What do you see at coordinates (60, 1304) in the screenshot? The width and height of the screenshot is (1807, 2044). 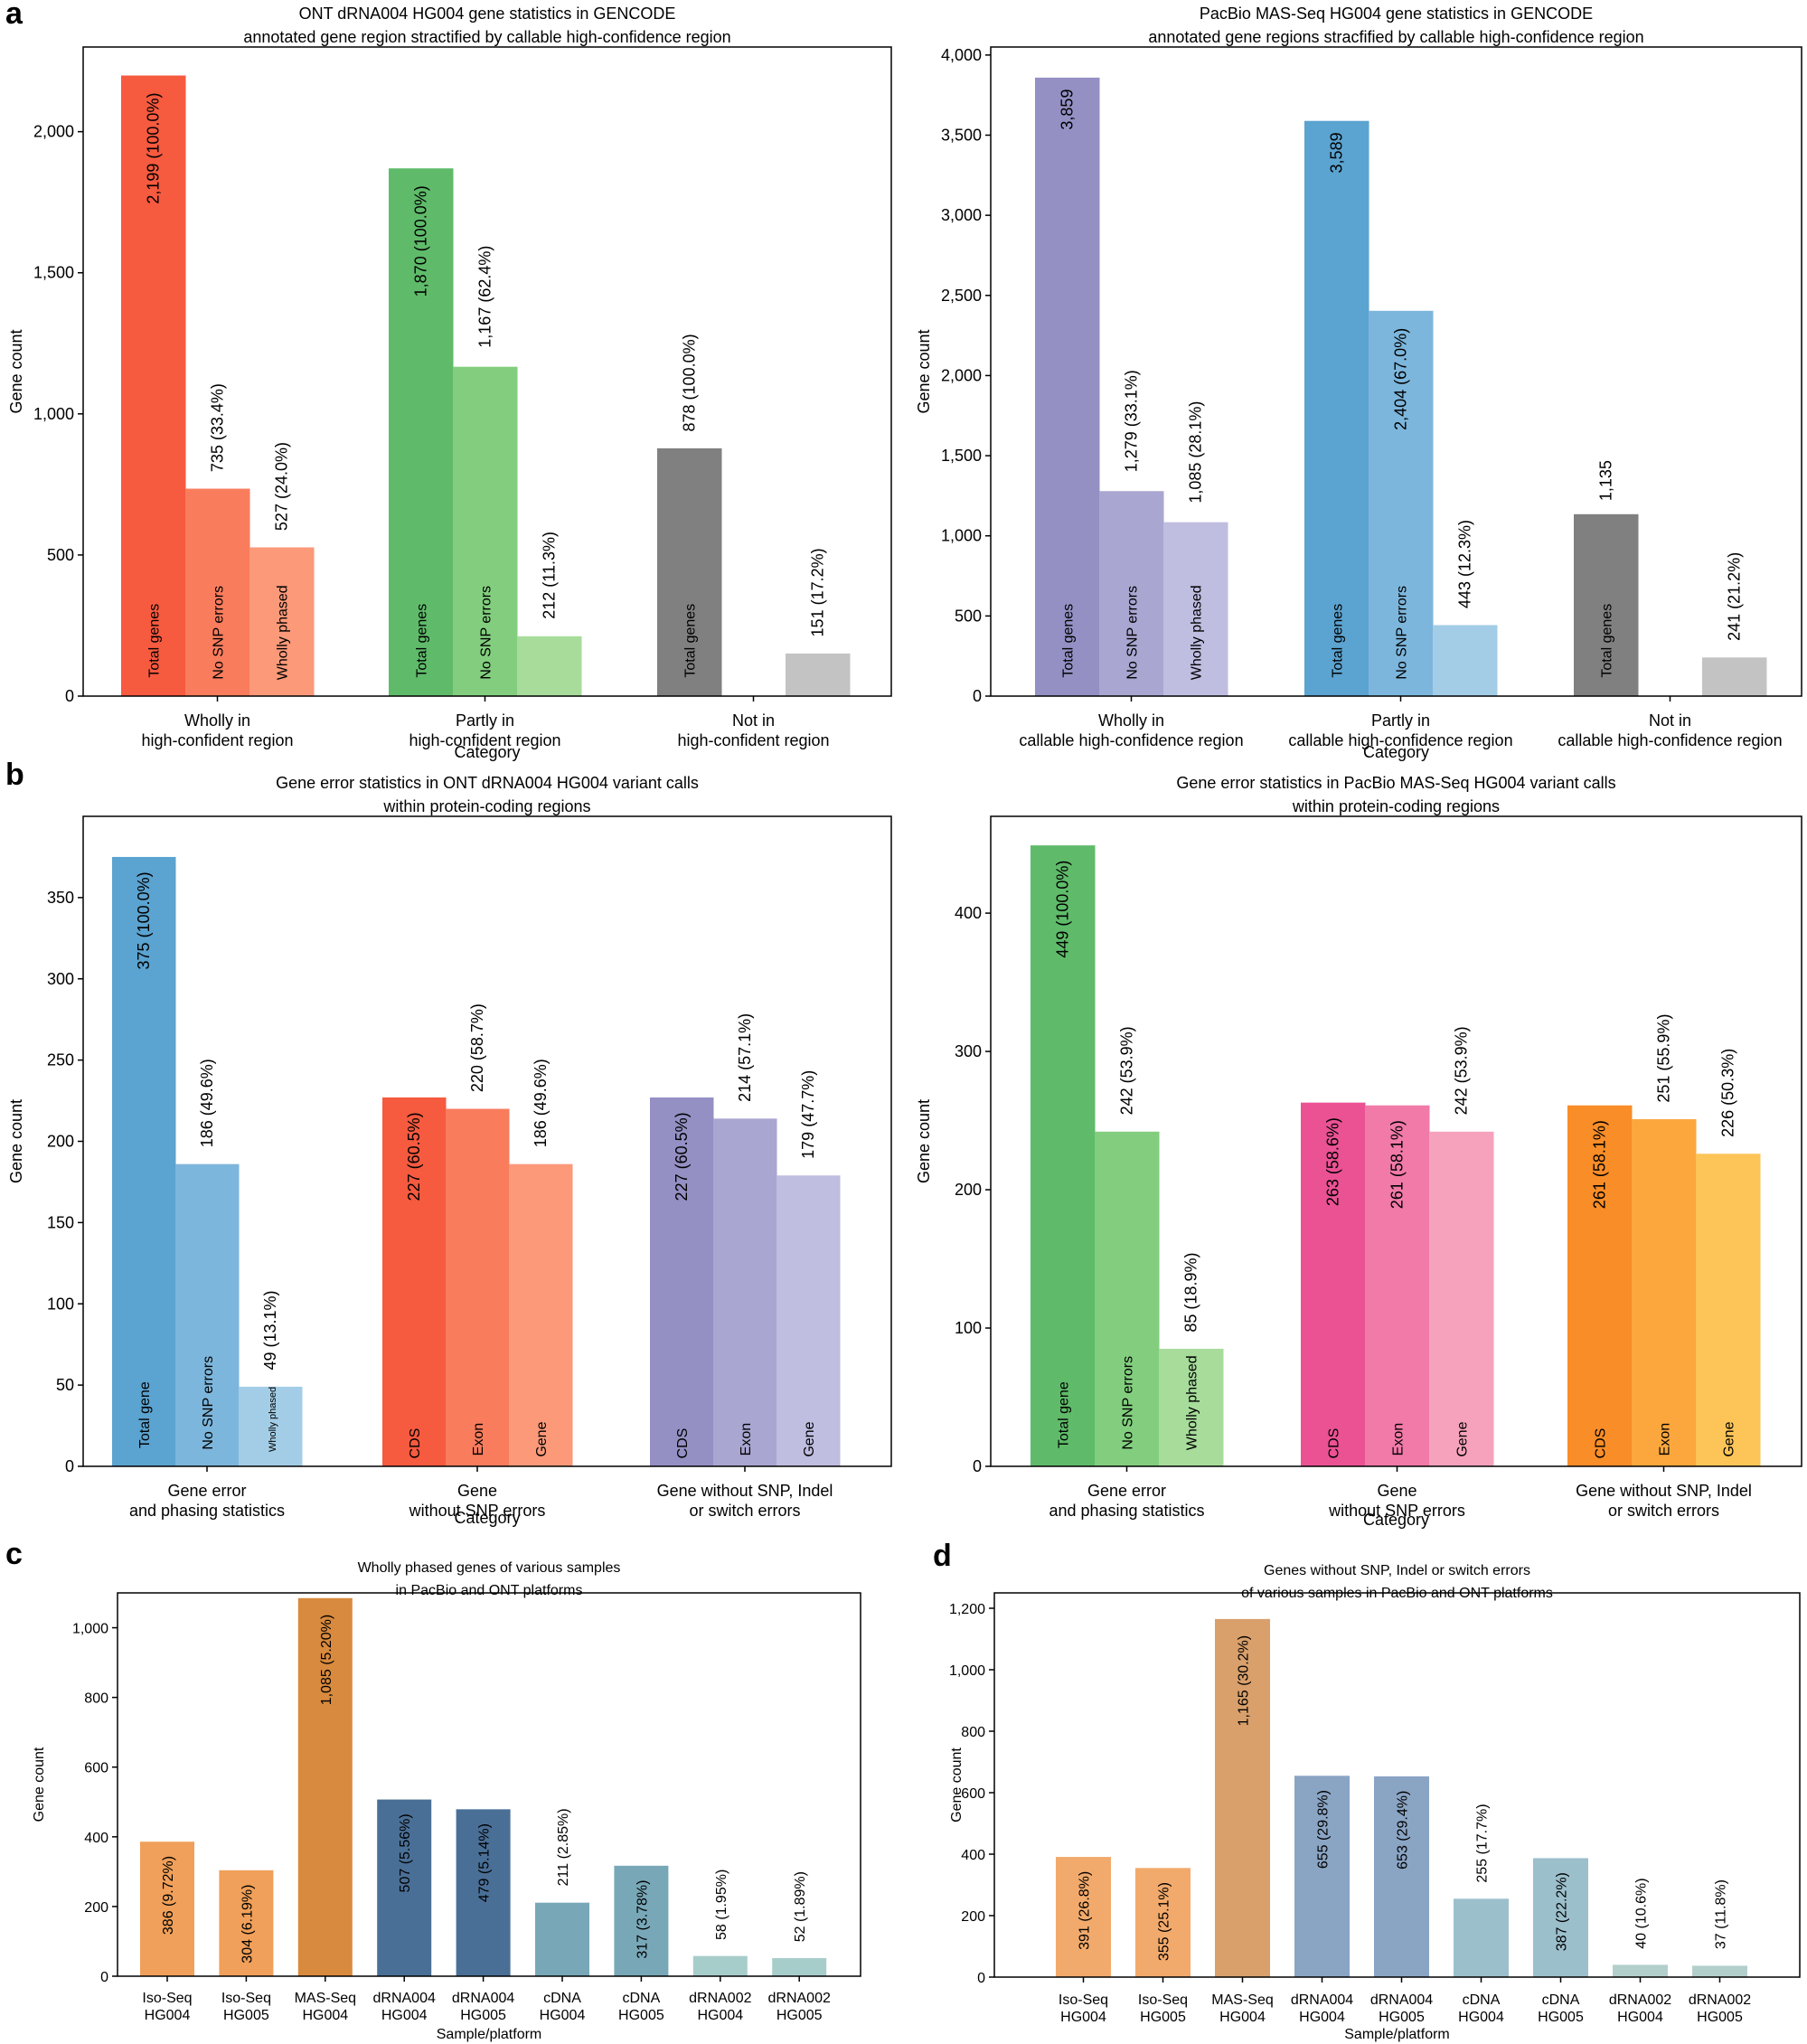 I see `chart-b-left-y-tick-label: 100` at bounding box center [60, 1304].